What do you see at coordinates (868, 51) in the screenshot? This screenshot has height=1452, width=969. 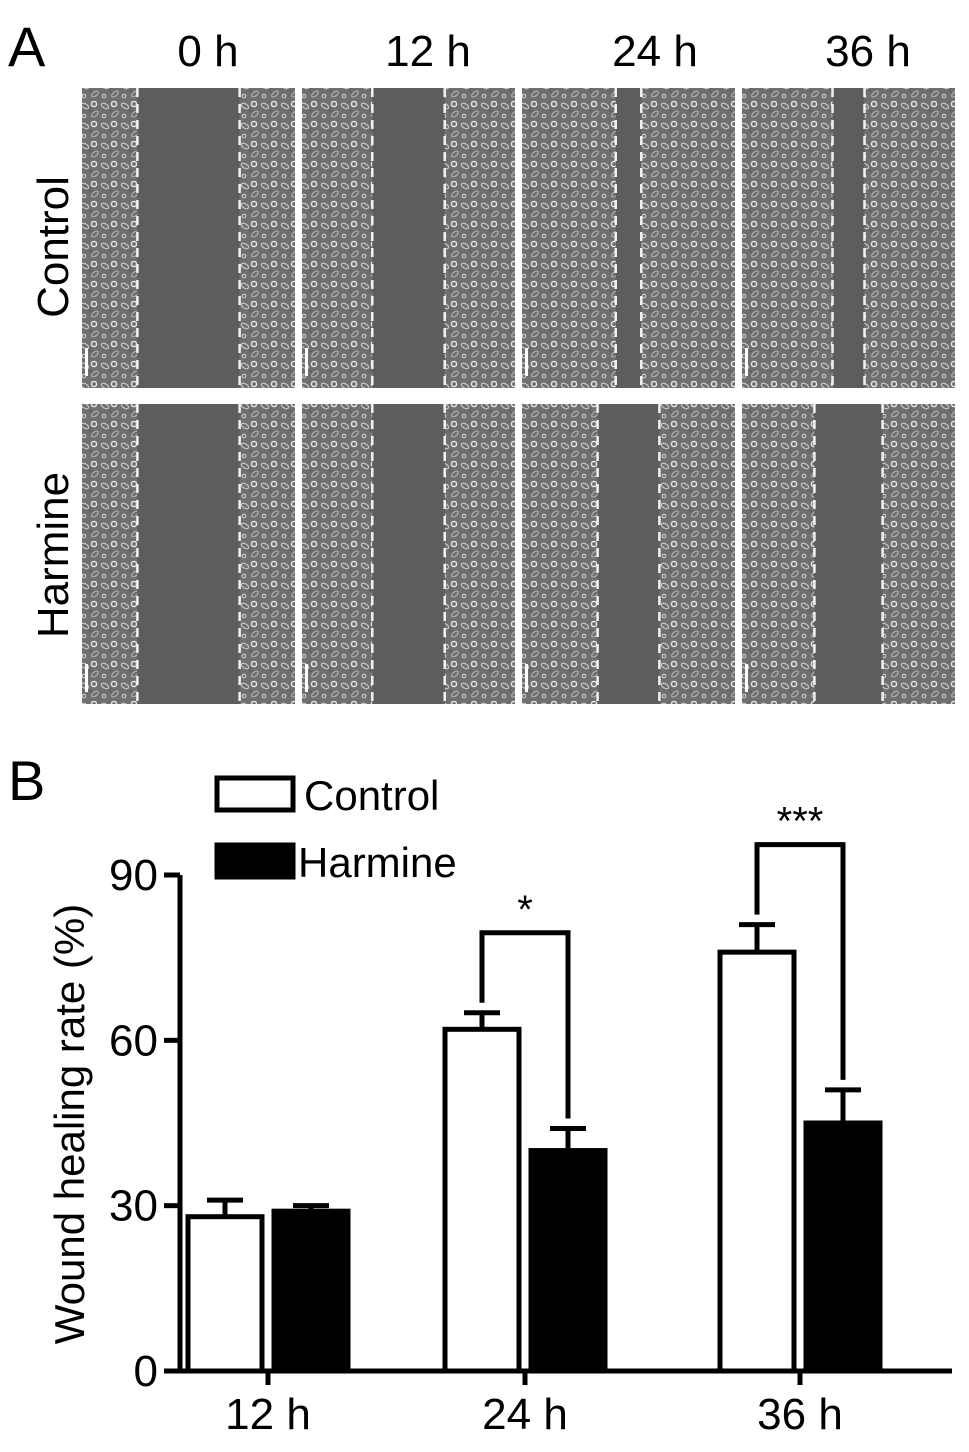 I see `timepoint-label: 36 h` at bounding box center [868, 51].